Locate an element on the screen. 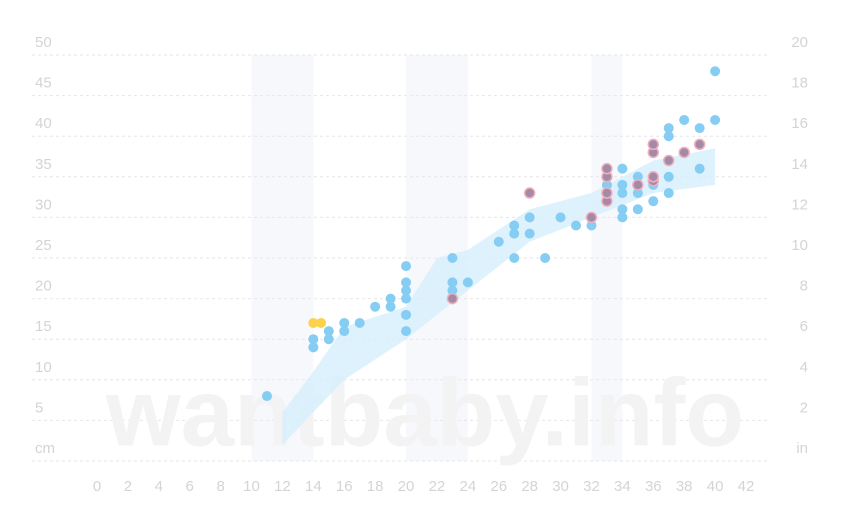 Image resolution: width=850 pixels, height=530 pixels. y2-tick-label: 8 is located at coordinates (804, 286).